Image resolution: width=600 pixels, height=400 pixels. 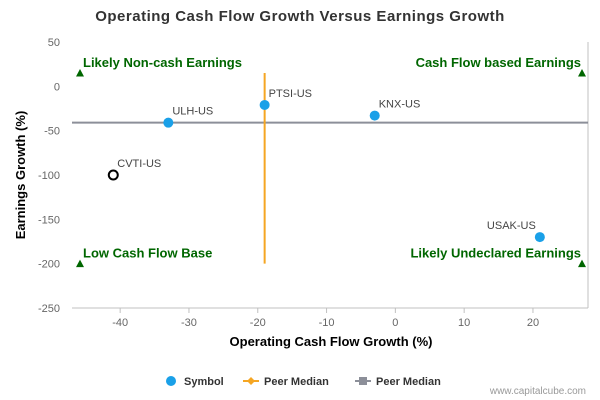 What do you see at coordinates (162, 62) in the screenshot?
I see `quadrant-label-top-left: Likely Non-cash Earnings` at bounding box center [162, 62].